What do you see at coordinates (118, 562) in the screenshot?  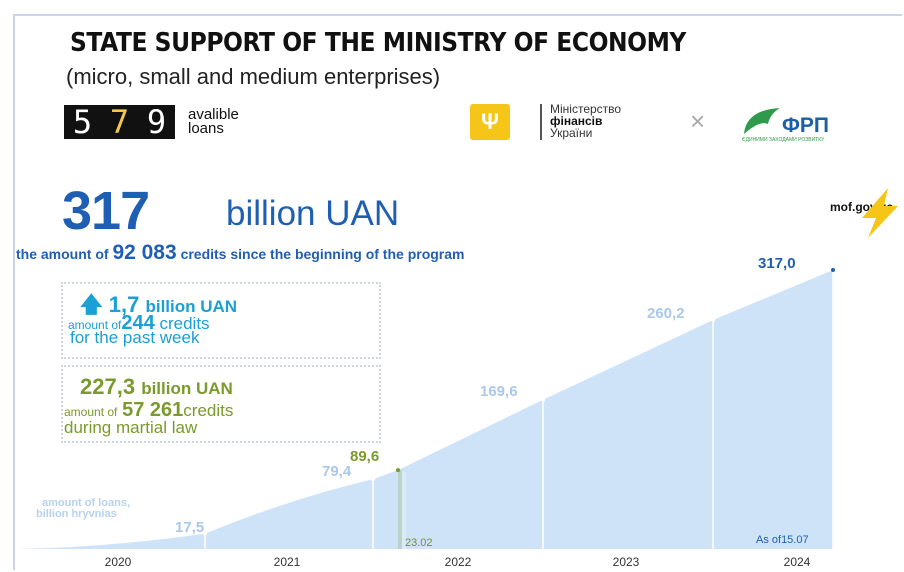 I see `x-tick-label: 2020` at bounding box center [118, 562].